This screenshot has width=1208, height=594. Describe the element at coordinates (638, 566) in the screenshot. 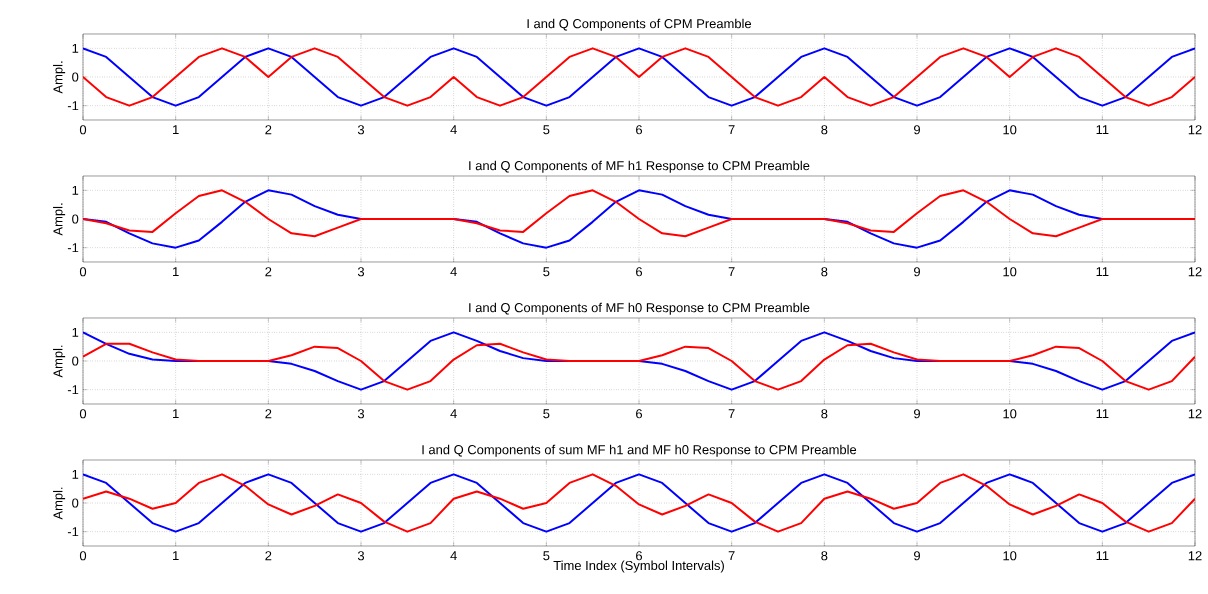

I see `x-axis-title: Time Index (Symbol Intervals)` at that location.